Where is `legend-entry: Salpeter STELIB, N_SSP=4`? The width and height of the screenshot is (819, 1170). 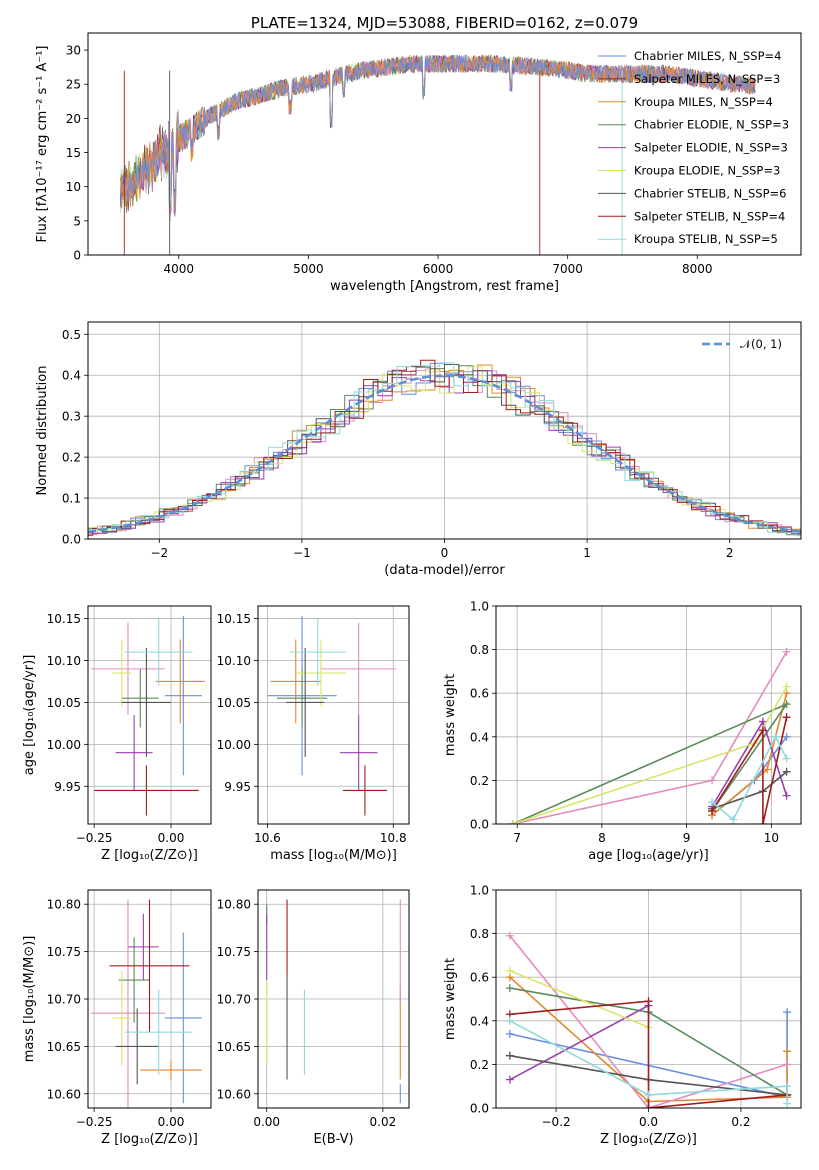
legend-entry: Salpeter STELIB, N_SSP=4 is located at coordinates (709, 216).